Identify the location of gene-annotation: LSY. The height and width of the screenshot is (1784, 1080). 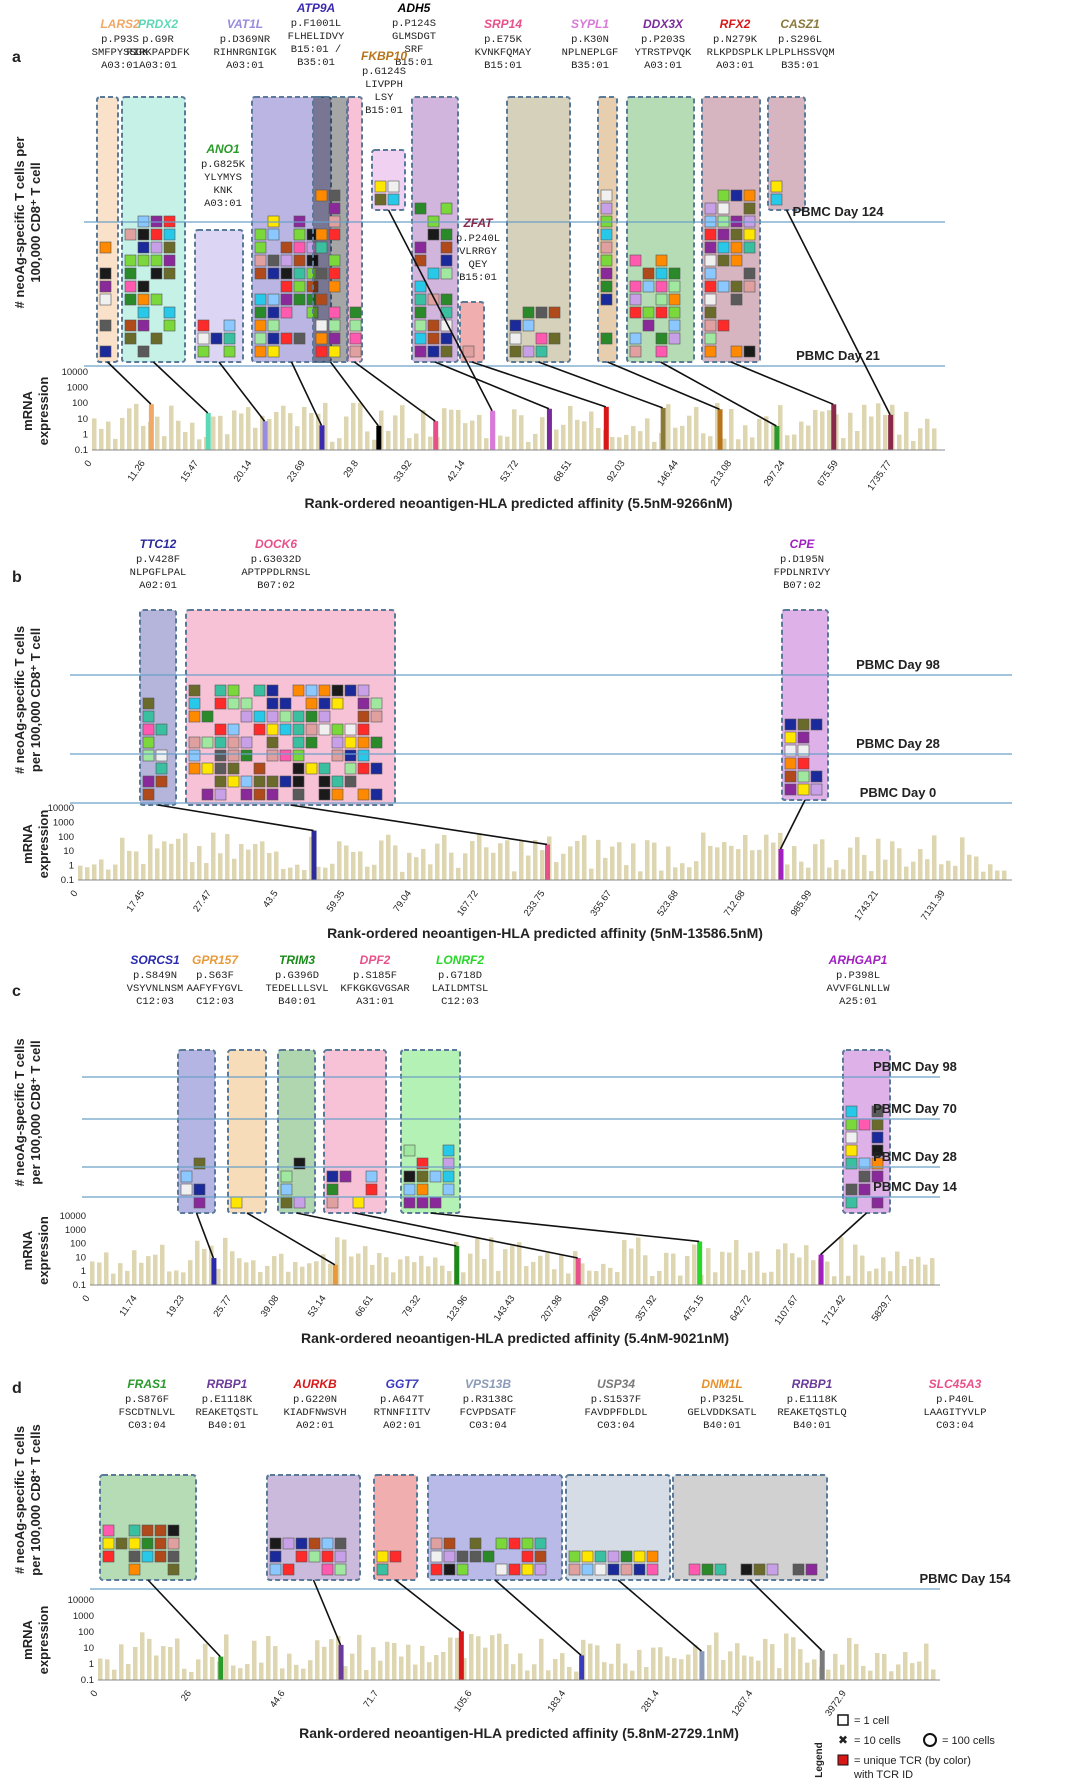
(385, 98).